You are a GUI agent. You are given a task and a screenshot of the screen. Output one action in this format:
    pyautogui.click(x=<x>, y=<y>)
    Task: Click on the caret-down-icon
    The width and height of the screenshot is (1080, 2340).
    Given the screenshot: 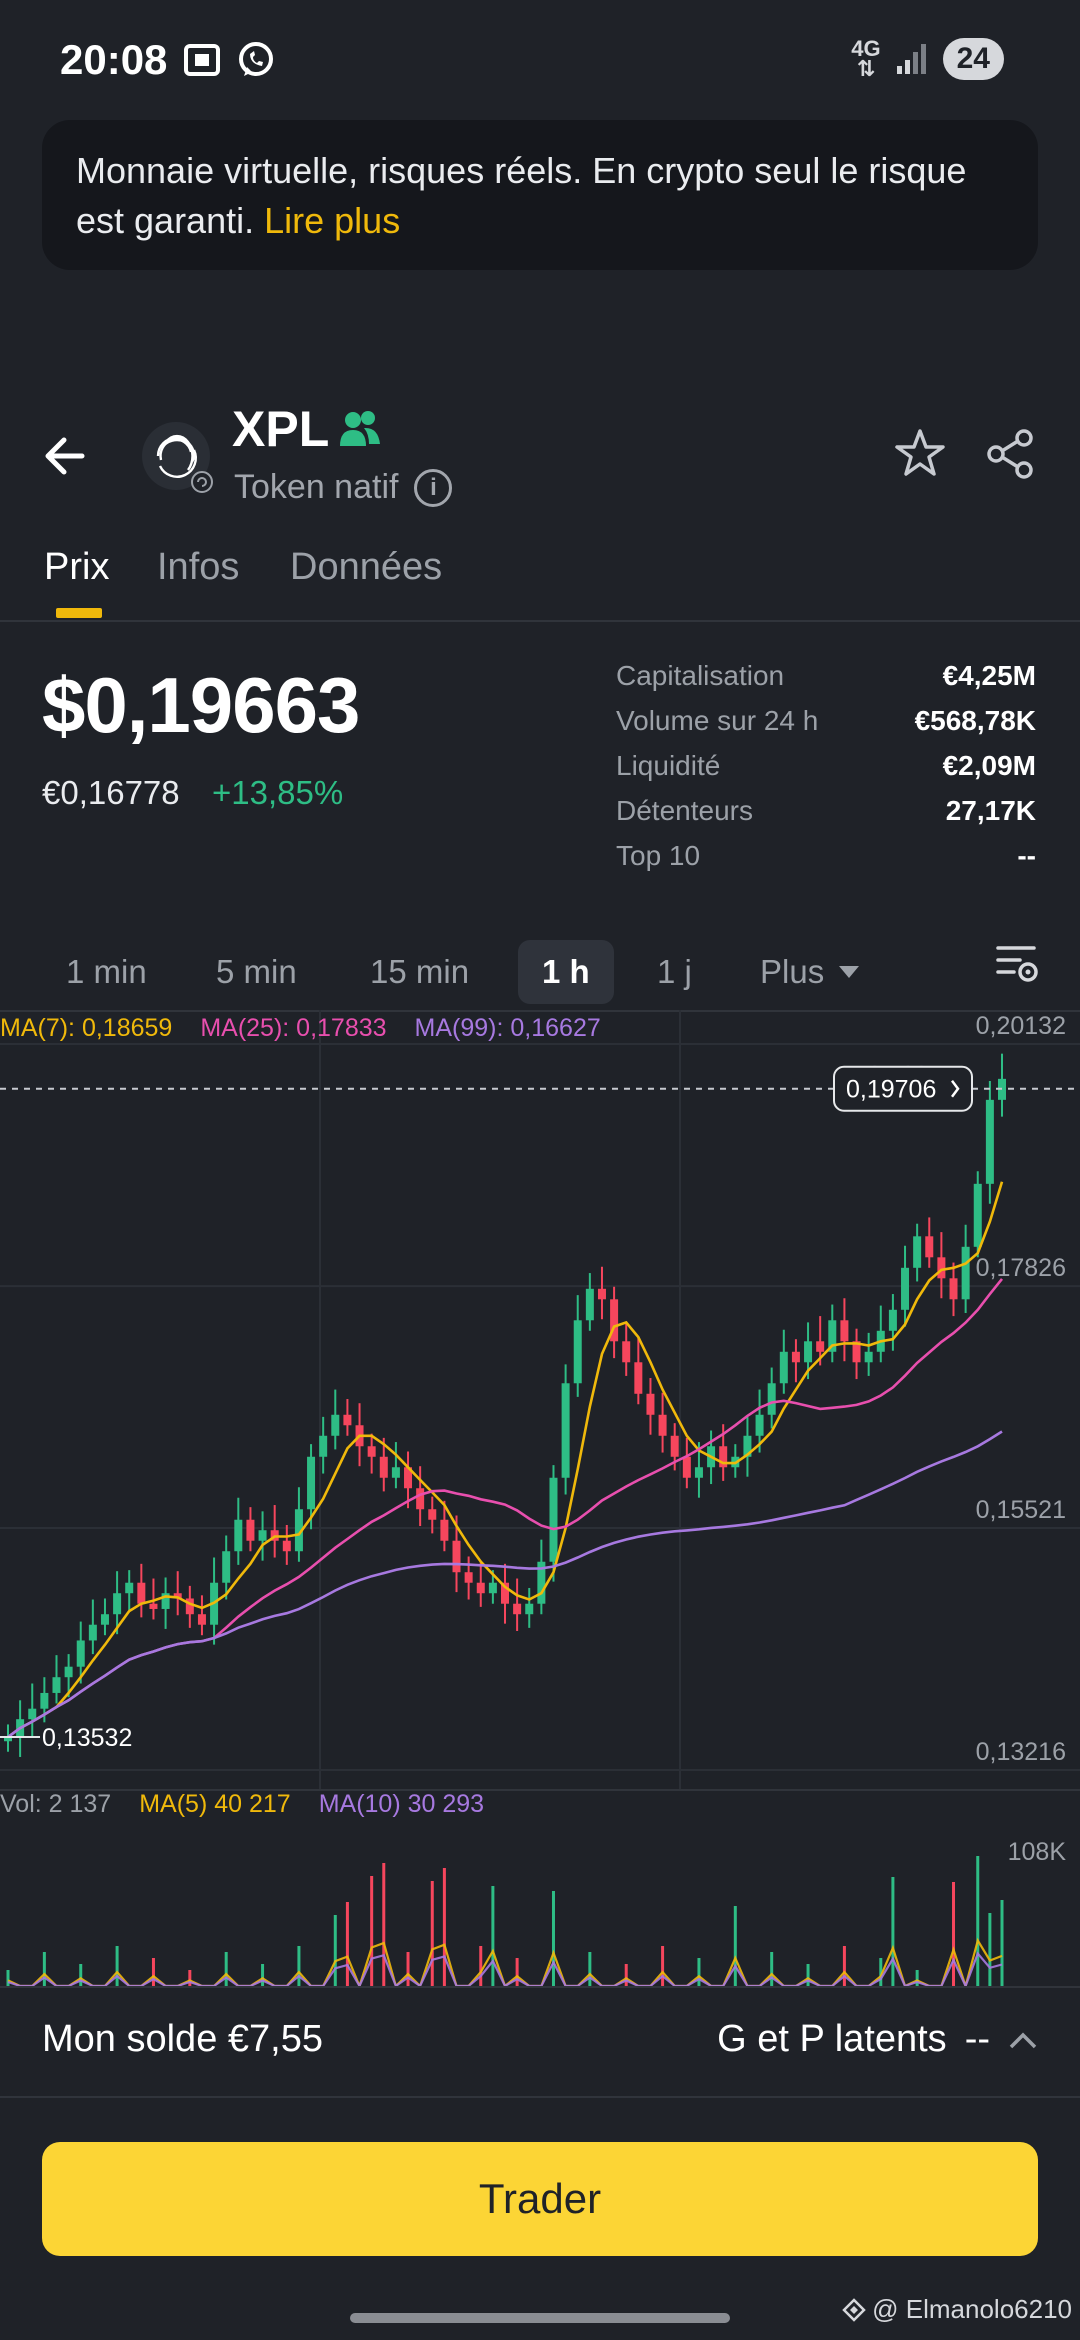 What is the action you would take?
    pyautogui.click(x=849, y=972)
    